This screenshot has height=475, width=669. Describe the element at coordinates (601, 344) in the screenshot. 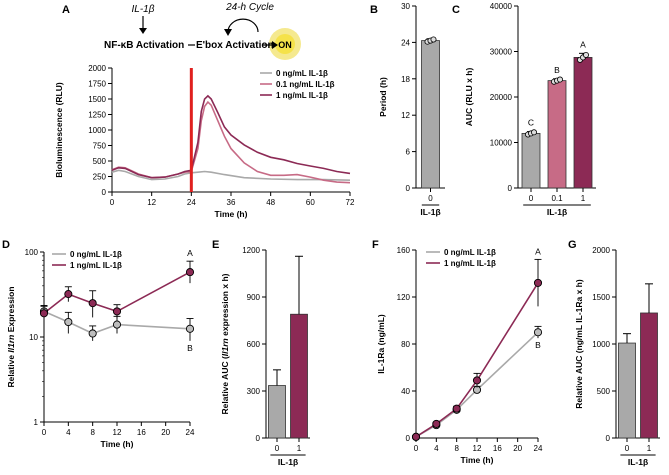

I see `g-ytick-label: 1000` at that location.